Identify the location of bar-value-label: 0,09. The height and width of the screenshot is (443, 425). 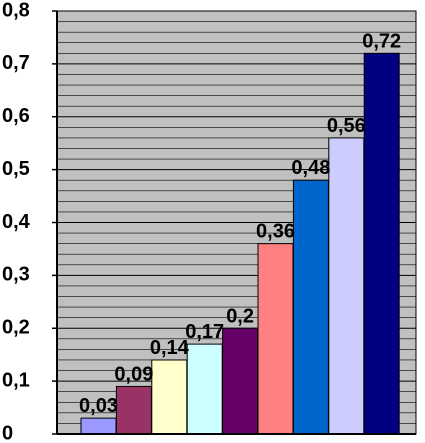
(133, 374).